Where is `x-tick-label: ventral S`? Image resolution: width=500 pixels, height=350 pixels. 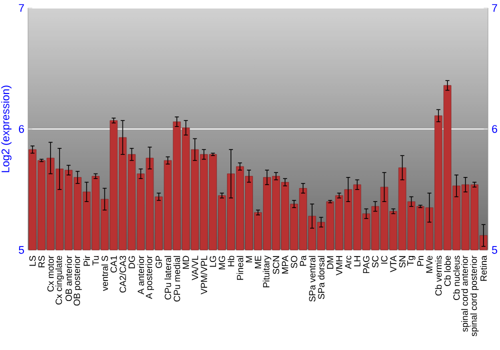
x-tick-label: ventral S is located at coordinates (104, 273).